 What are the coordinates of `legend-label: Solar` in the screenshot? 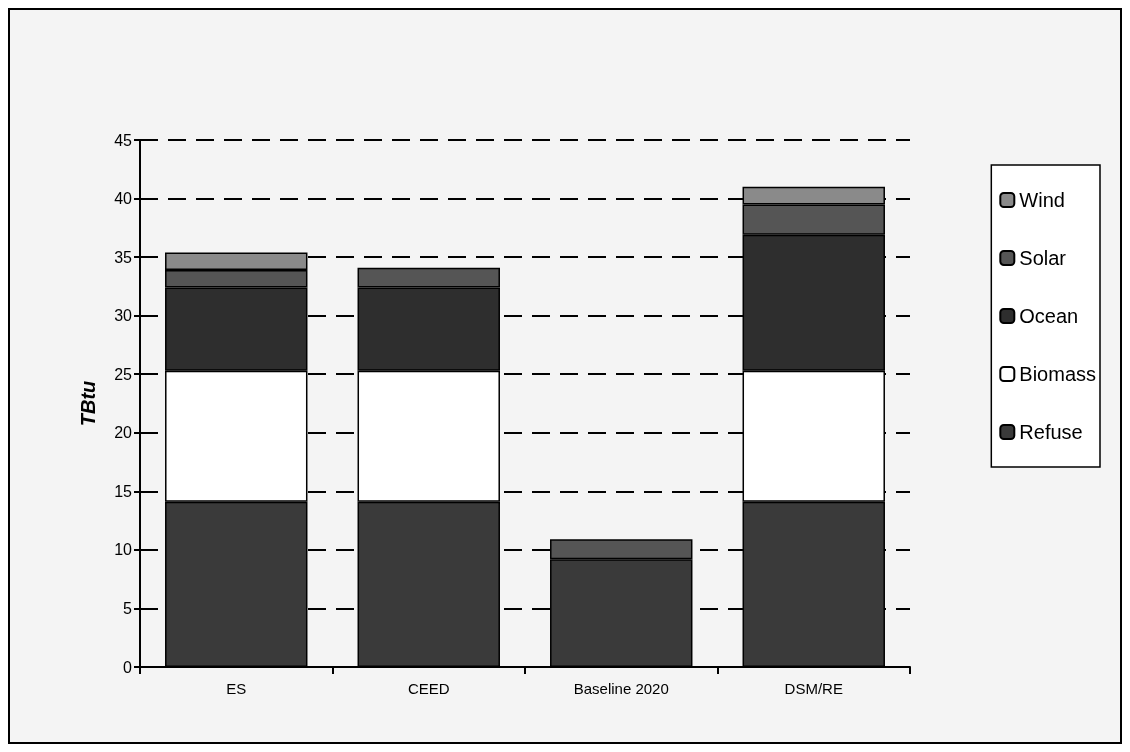 It's located at (1043, 258).